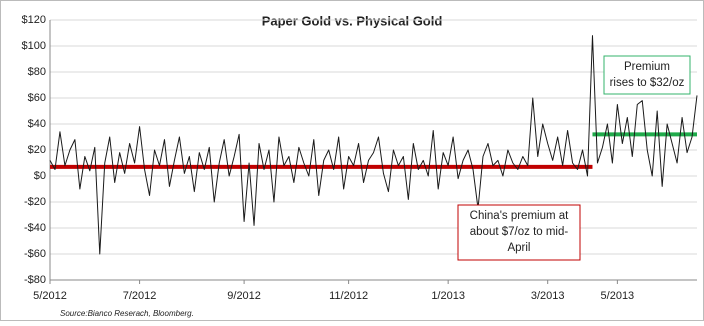  What do you see at coordinates (348, 296) in the screenshot?
I see `x-tick-label: 11/2012` at bounding box center [348, 296].